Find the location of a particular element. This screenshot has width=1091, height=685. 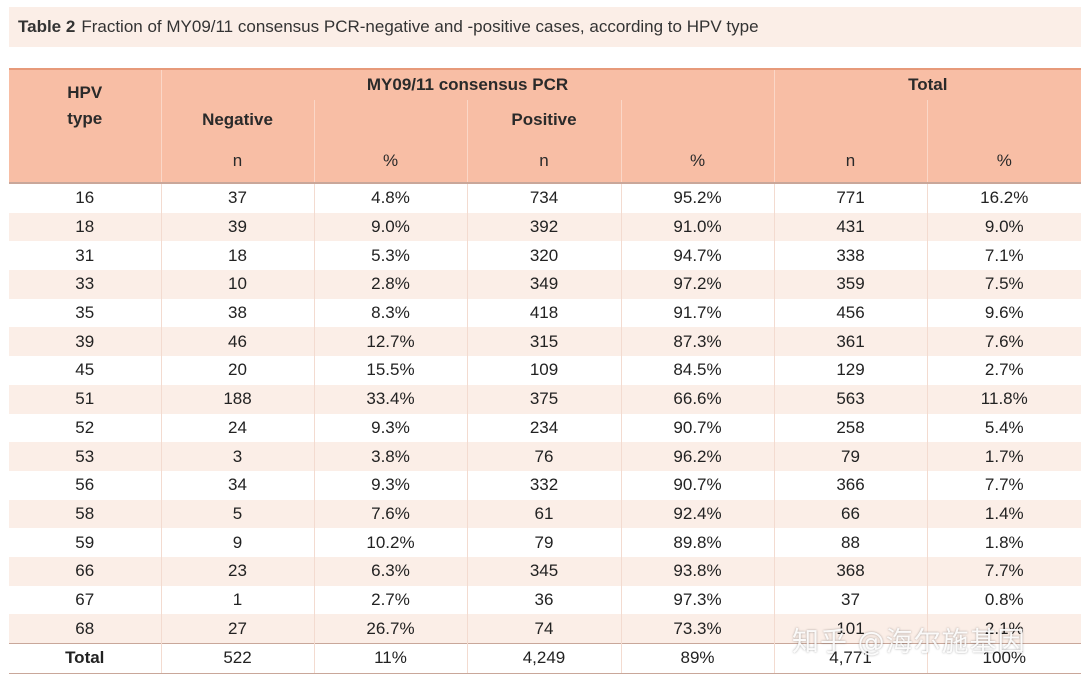

total-cell: 11% is located at coordinates (391, 658).